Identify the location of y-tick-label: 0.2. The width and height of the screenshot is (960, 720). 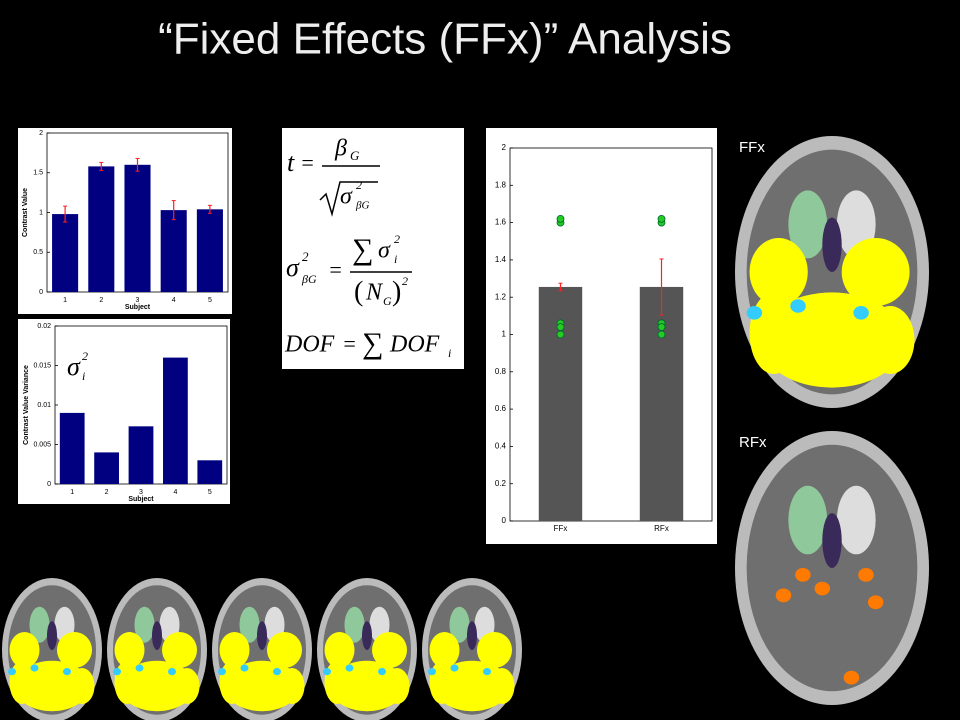
(501, 483).